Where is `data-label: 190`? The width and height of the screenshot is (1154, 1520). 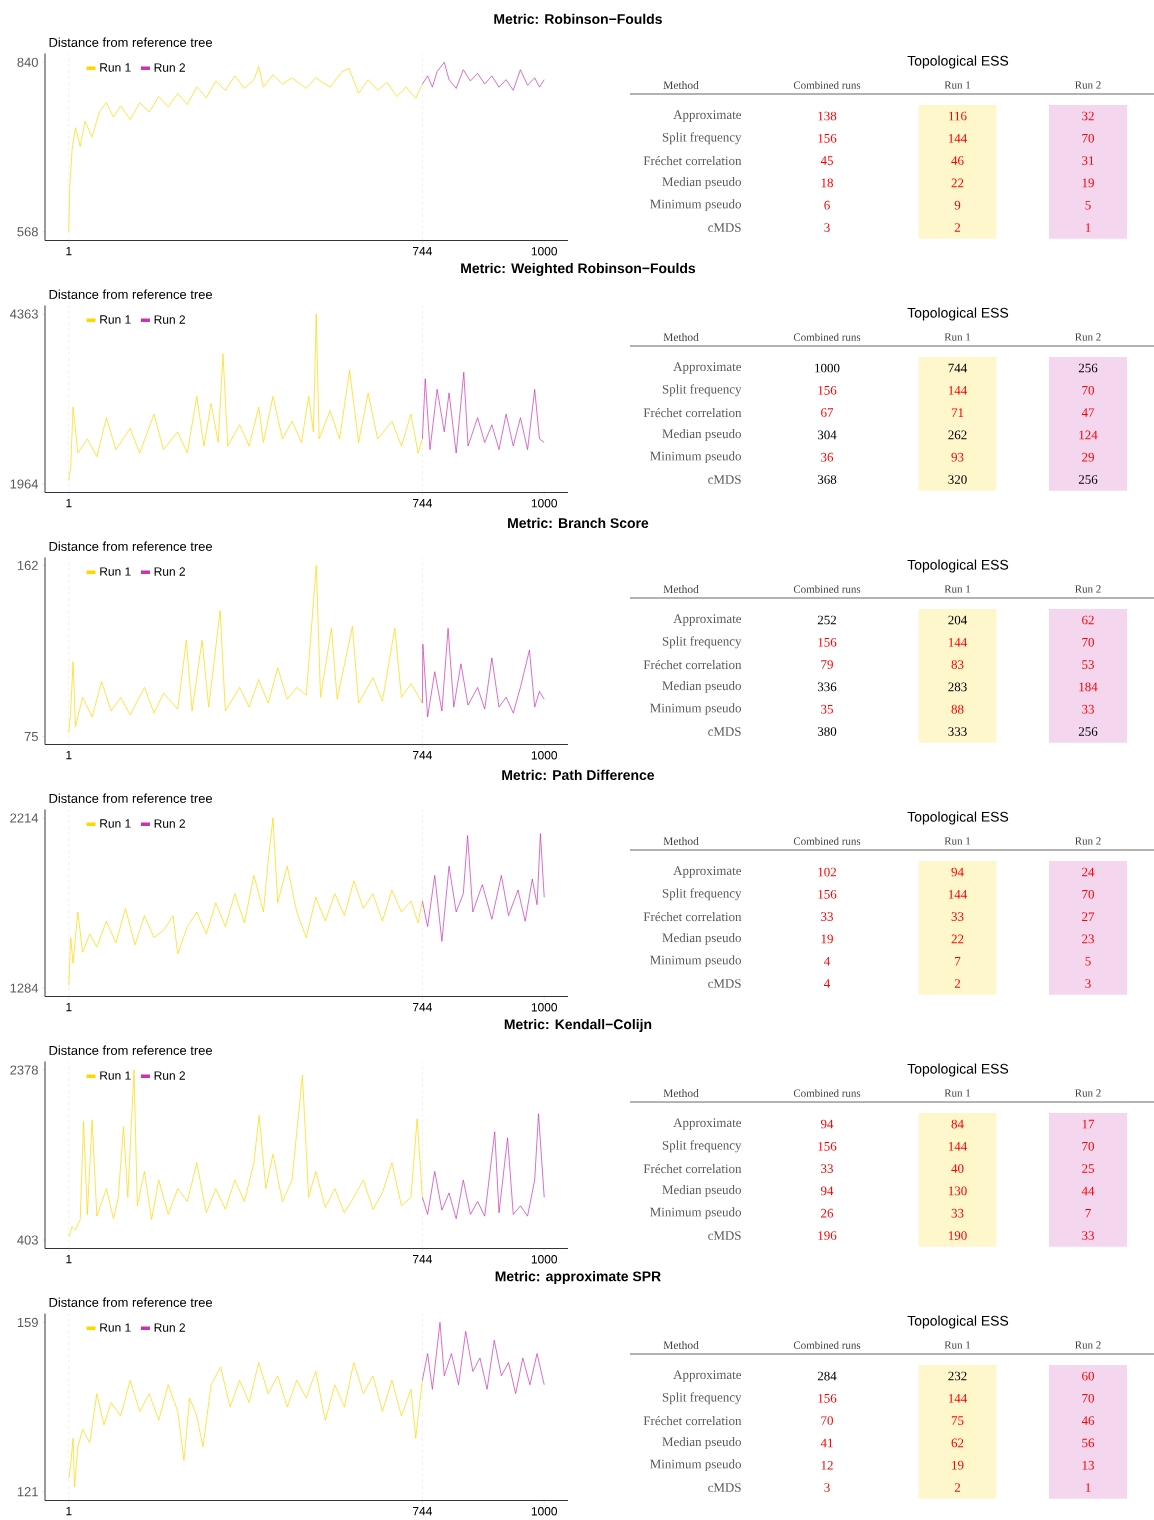 data-label: 190 is located at coordinates (957, 1235).